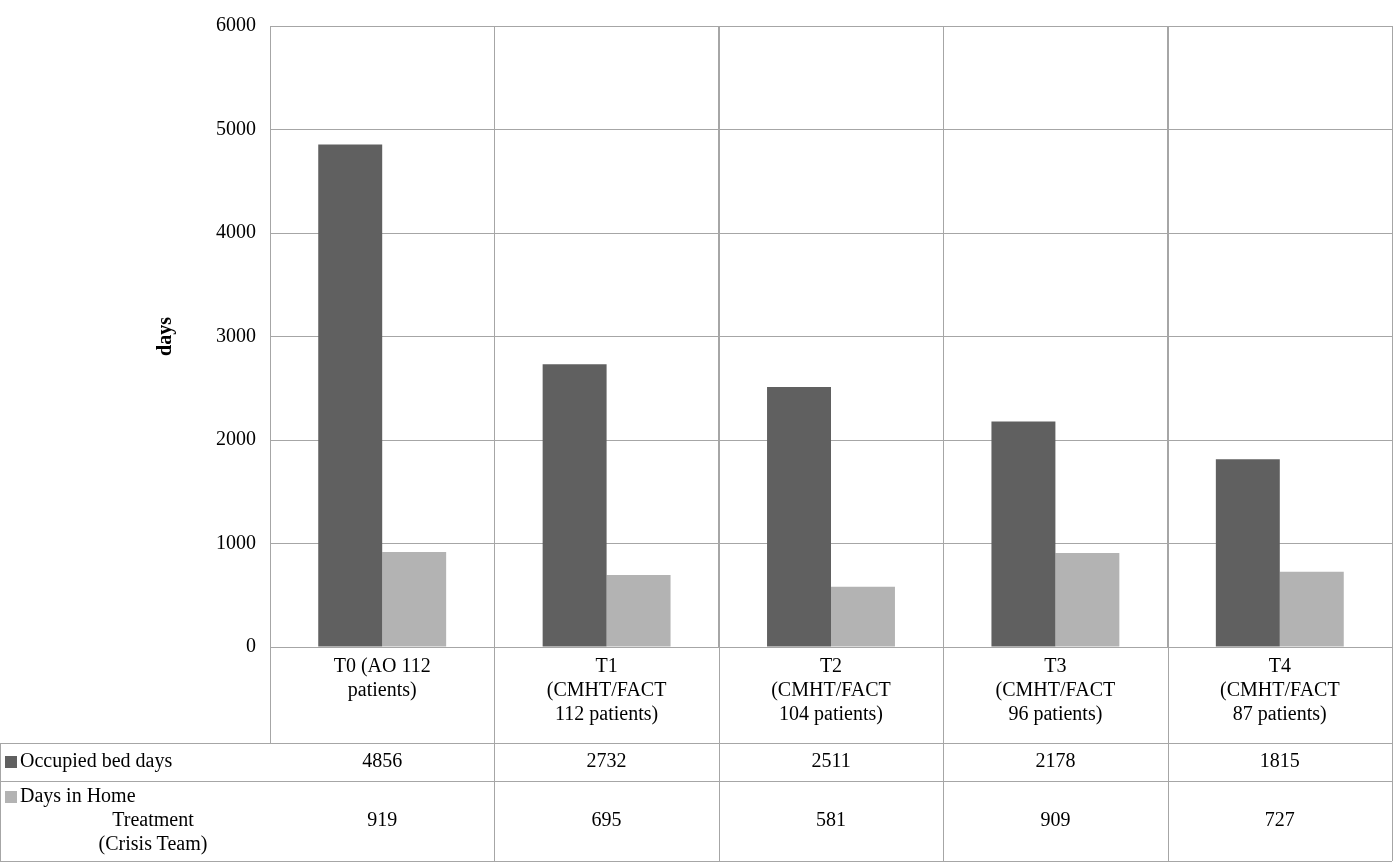  What do you see at coordinates (606, 819) in the screenshot?
I see `data-label: 695` at bounding box center [606, 819].